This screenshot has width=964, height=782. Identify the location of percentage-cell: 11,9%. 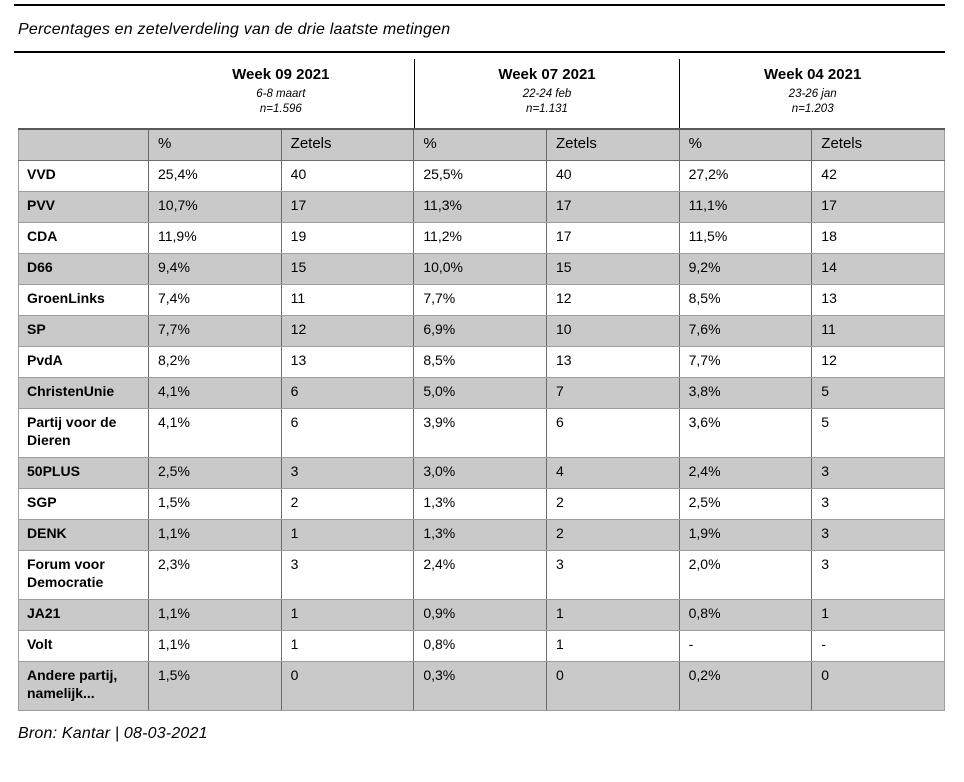
(215, 238).